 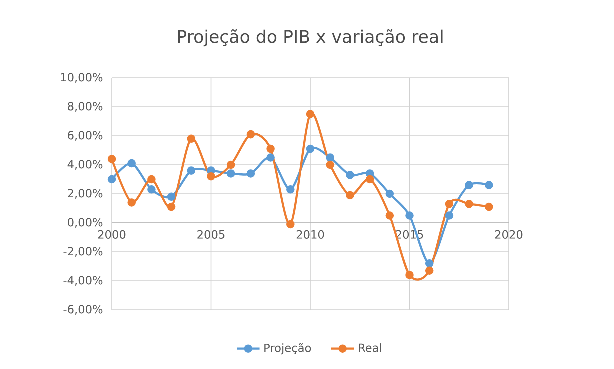 What do you see at coordinates (112, 234) in the screenshot?
I see `x-tick-label: 2000` at bounding box center [112, 234].